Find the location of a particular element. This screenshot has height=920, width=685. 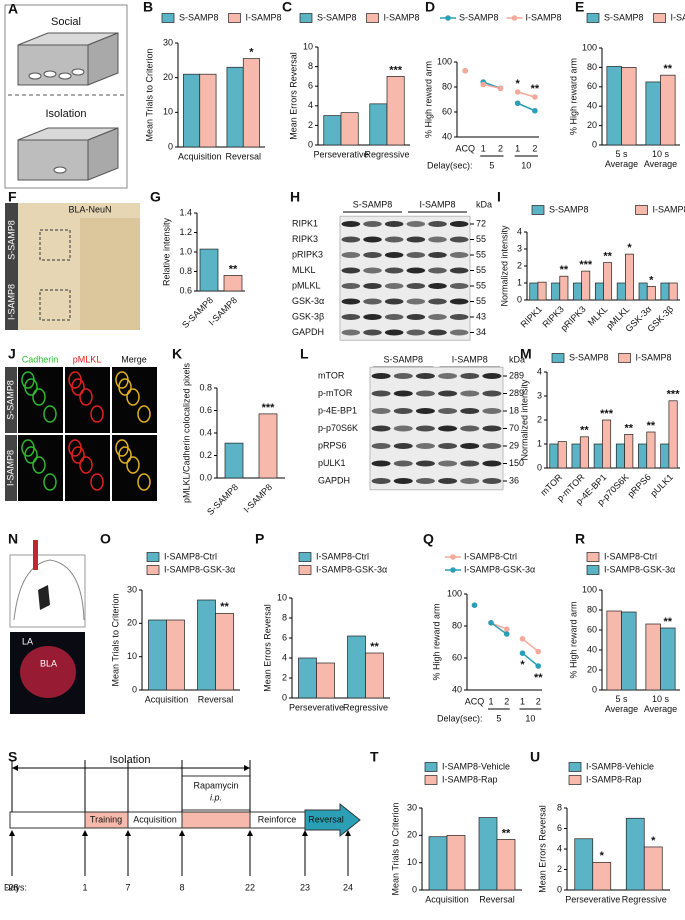

y-tick-label: 3 is located at coordinates (519, 248).